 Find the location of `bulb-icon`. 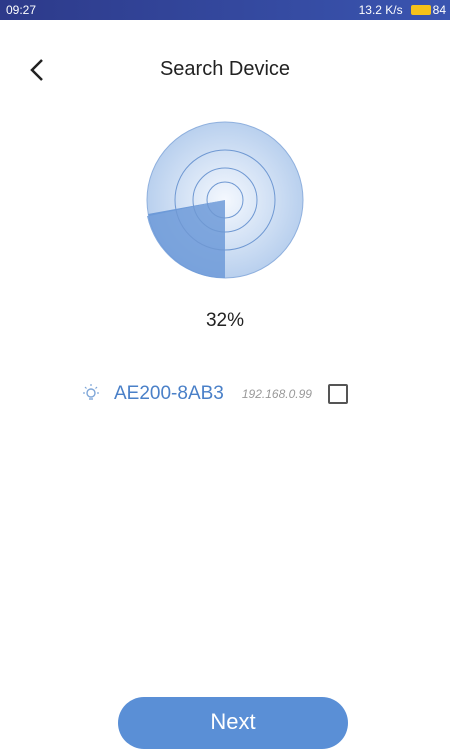

bulb-icon is located at coordinates (91, 392).